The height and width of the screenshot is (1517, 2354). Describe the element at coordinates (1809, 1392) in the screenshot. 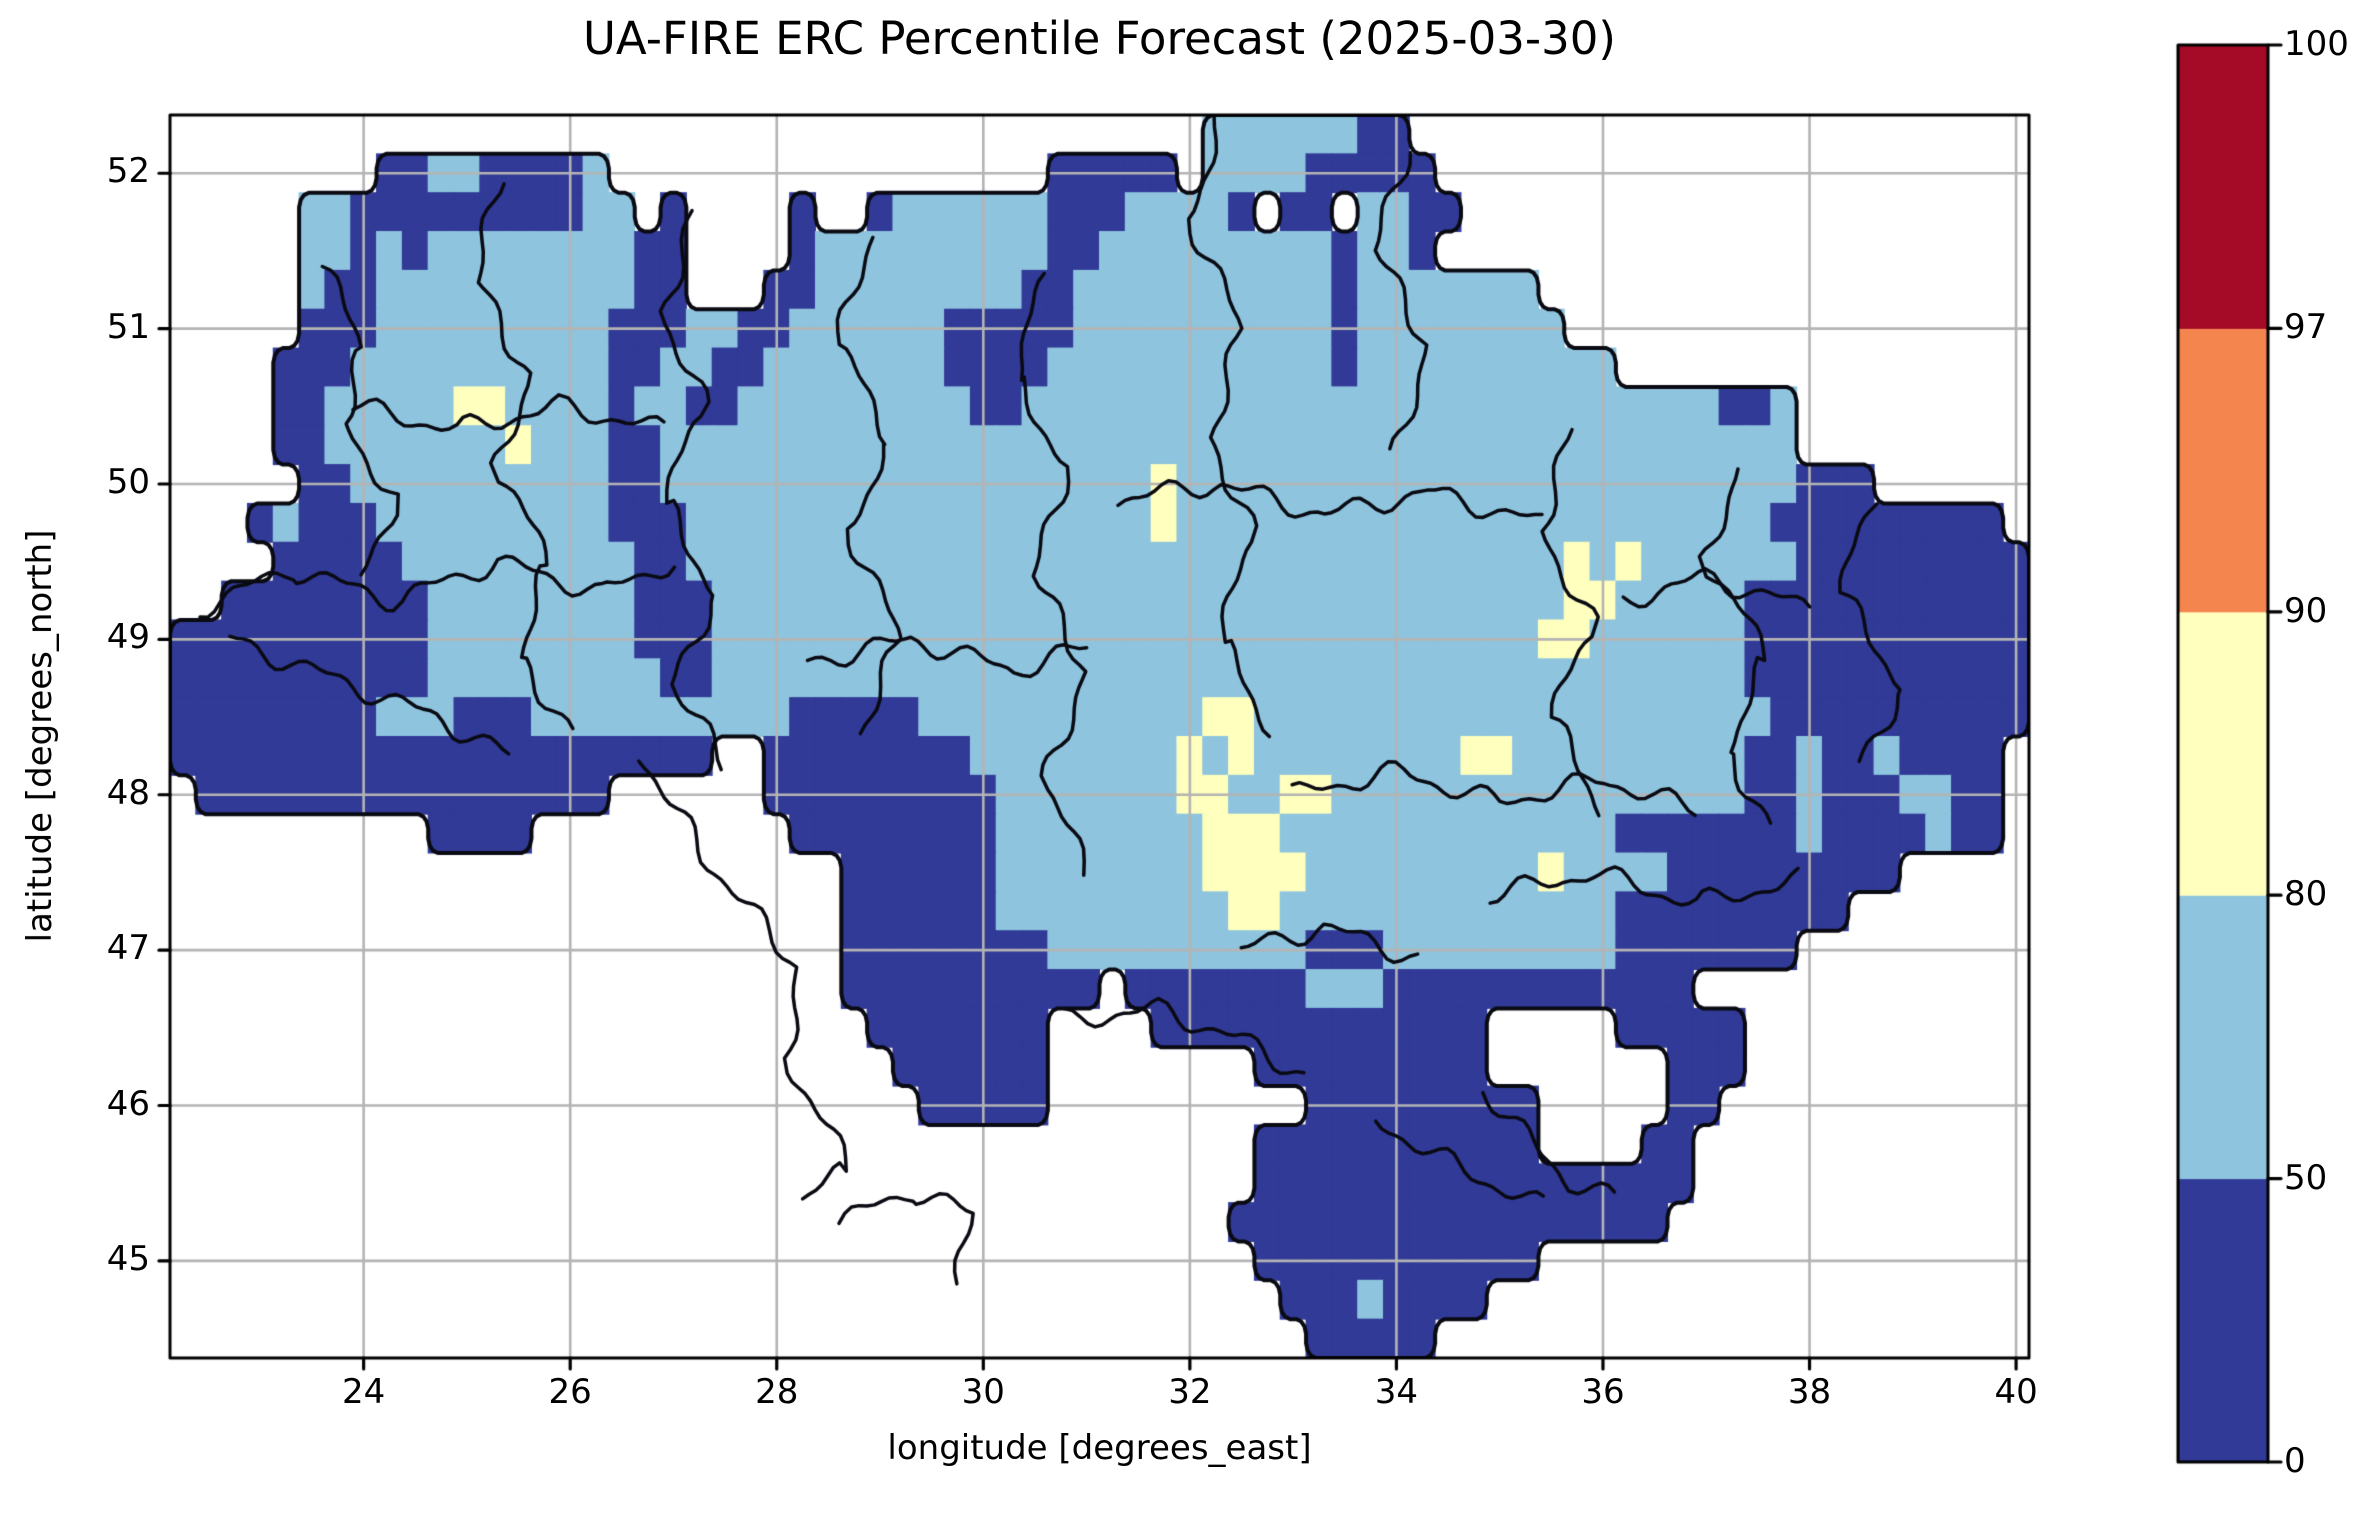

I see `x-tick-label: 38` at that location.